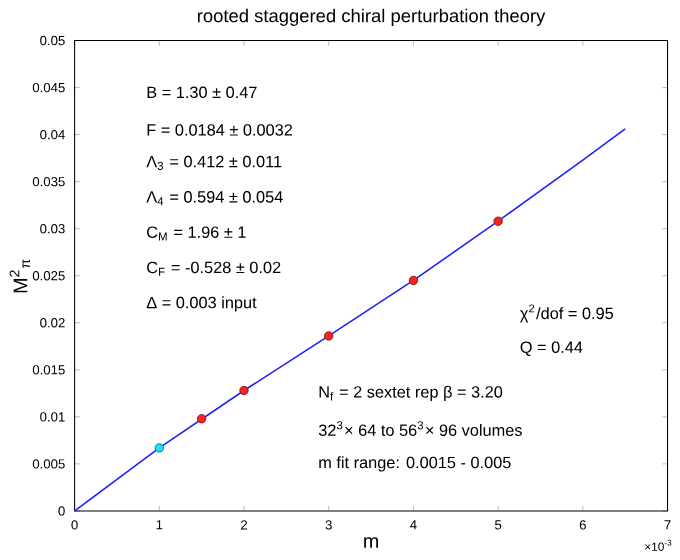  I want to click on annotation: F = 0.0184 ± 0.0032, so click(220, 130).